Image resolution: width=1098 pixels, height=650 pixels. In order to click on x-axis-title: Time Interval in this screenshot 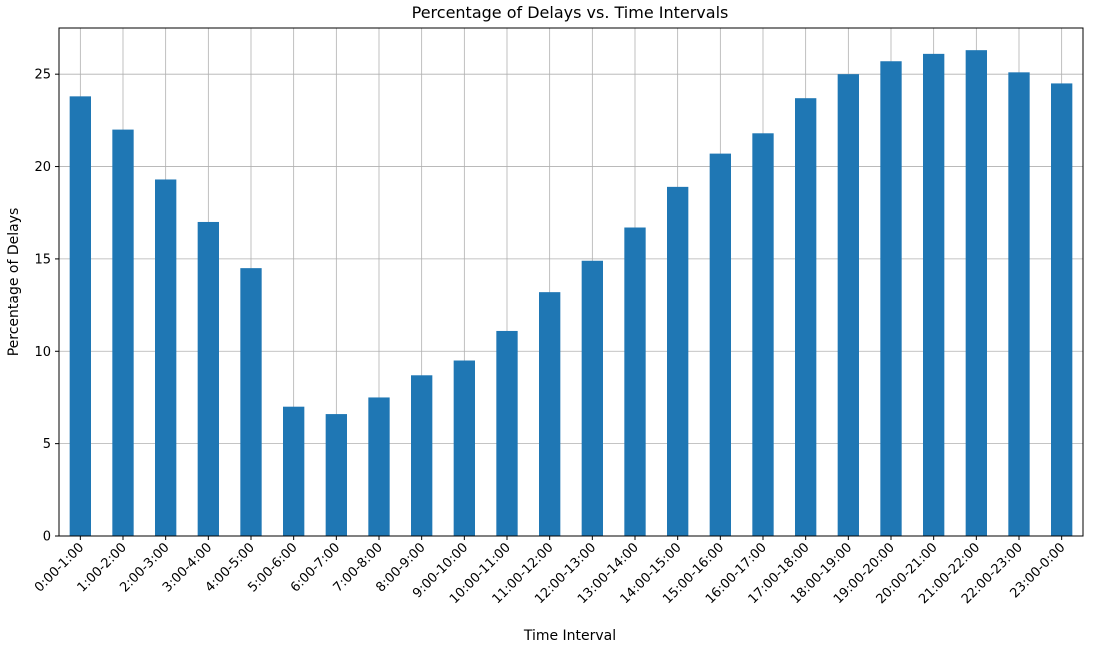, I will do `click(569, 636)`.